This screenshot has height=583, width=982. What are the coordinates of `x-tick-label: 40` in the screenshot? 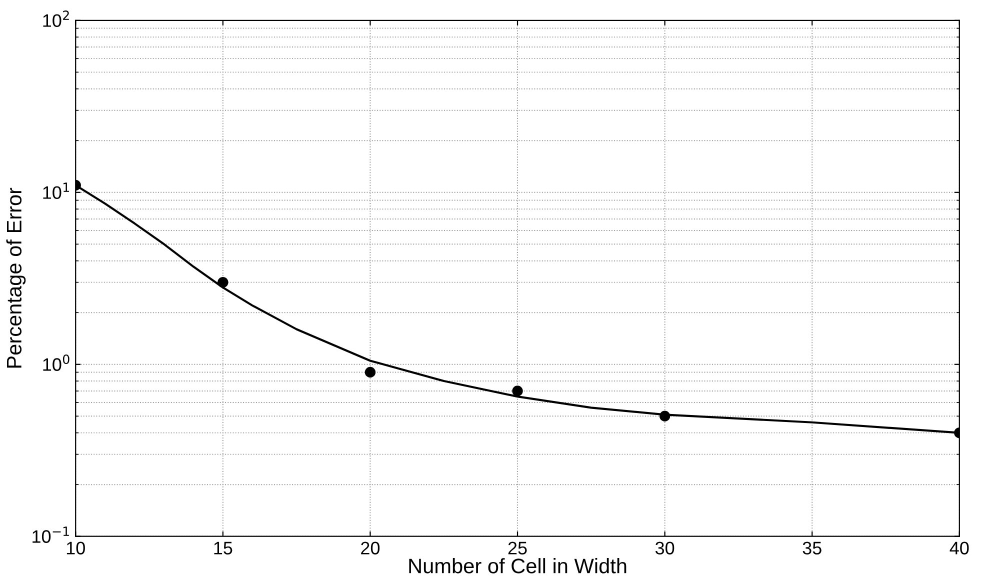 It's located at (959, 548).